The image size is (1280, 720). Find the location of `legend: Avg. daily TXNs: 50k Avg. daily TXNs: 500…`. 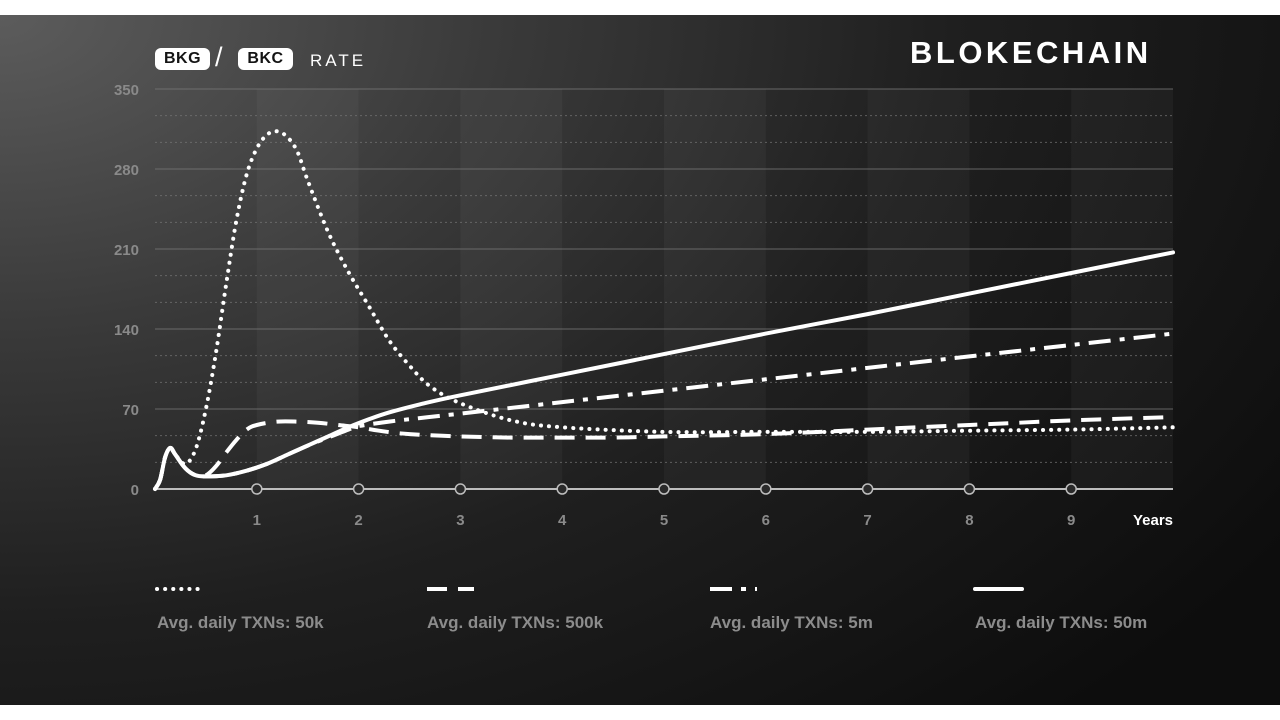

legend: Avg. daily TXNs: 50k Avg. daily TXNs: 500… is located at coordinates (651, 609).